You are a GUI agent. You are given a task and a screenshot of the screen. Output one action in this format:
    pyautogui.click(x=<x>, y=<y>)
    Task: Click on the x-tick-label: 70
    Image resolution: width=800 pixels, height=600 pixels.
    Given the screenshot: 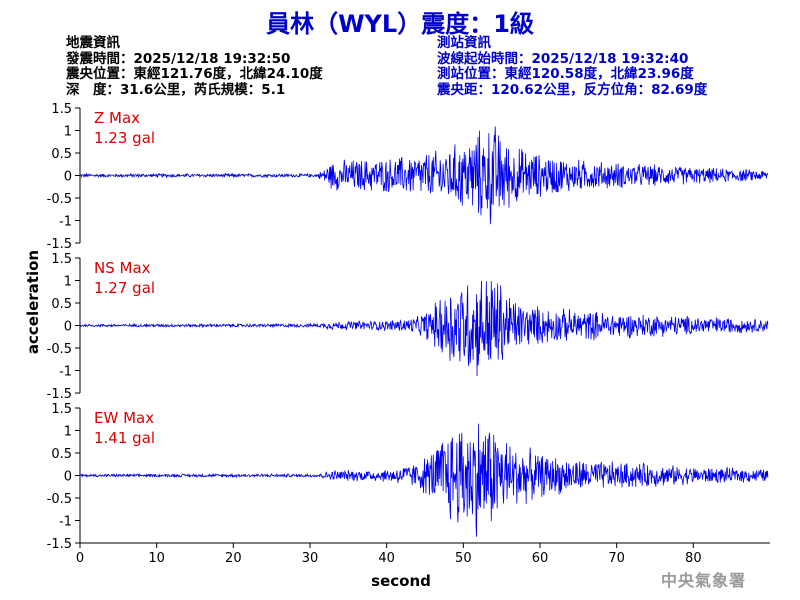 What is the action you would take?
    pyautogui.click(x=616, y=558)
    